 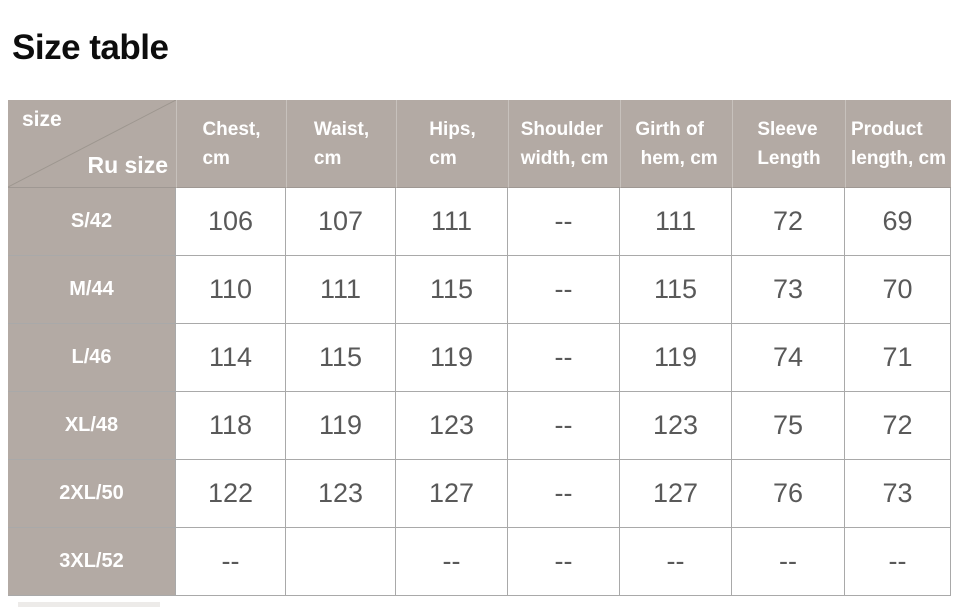 I want to click on table-row: 3XL/52 -- -- -- -- -- --, so click(x=479, y=562).